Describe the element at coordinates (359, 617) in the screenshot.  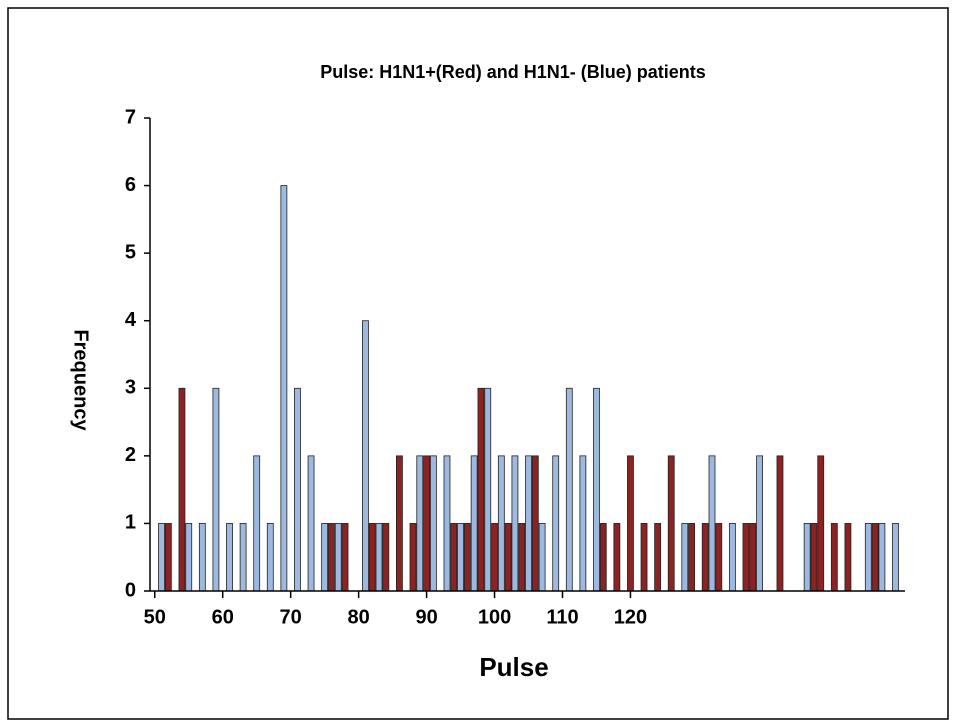
I see `x-tick-label: 80` at that location.